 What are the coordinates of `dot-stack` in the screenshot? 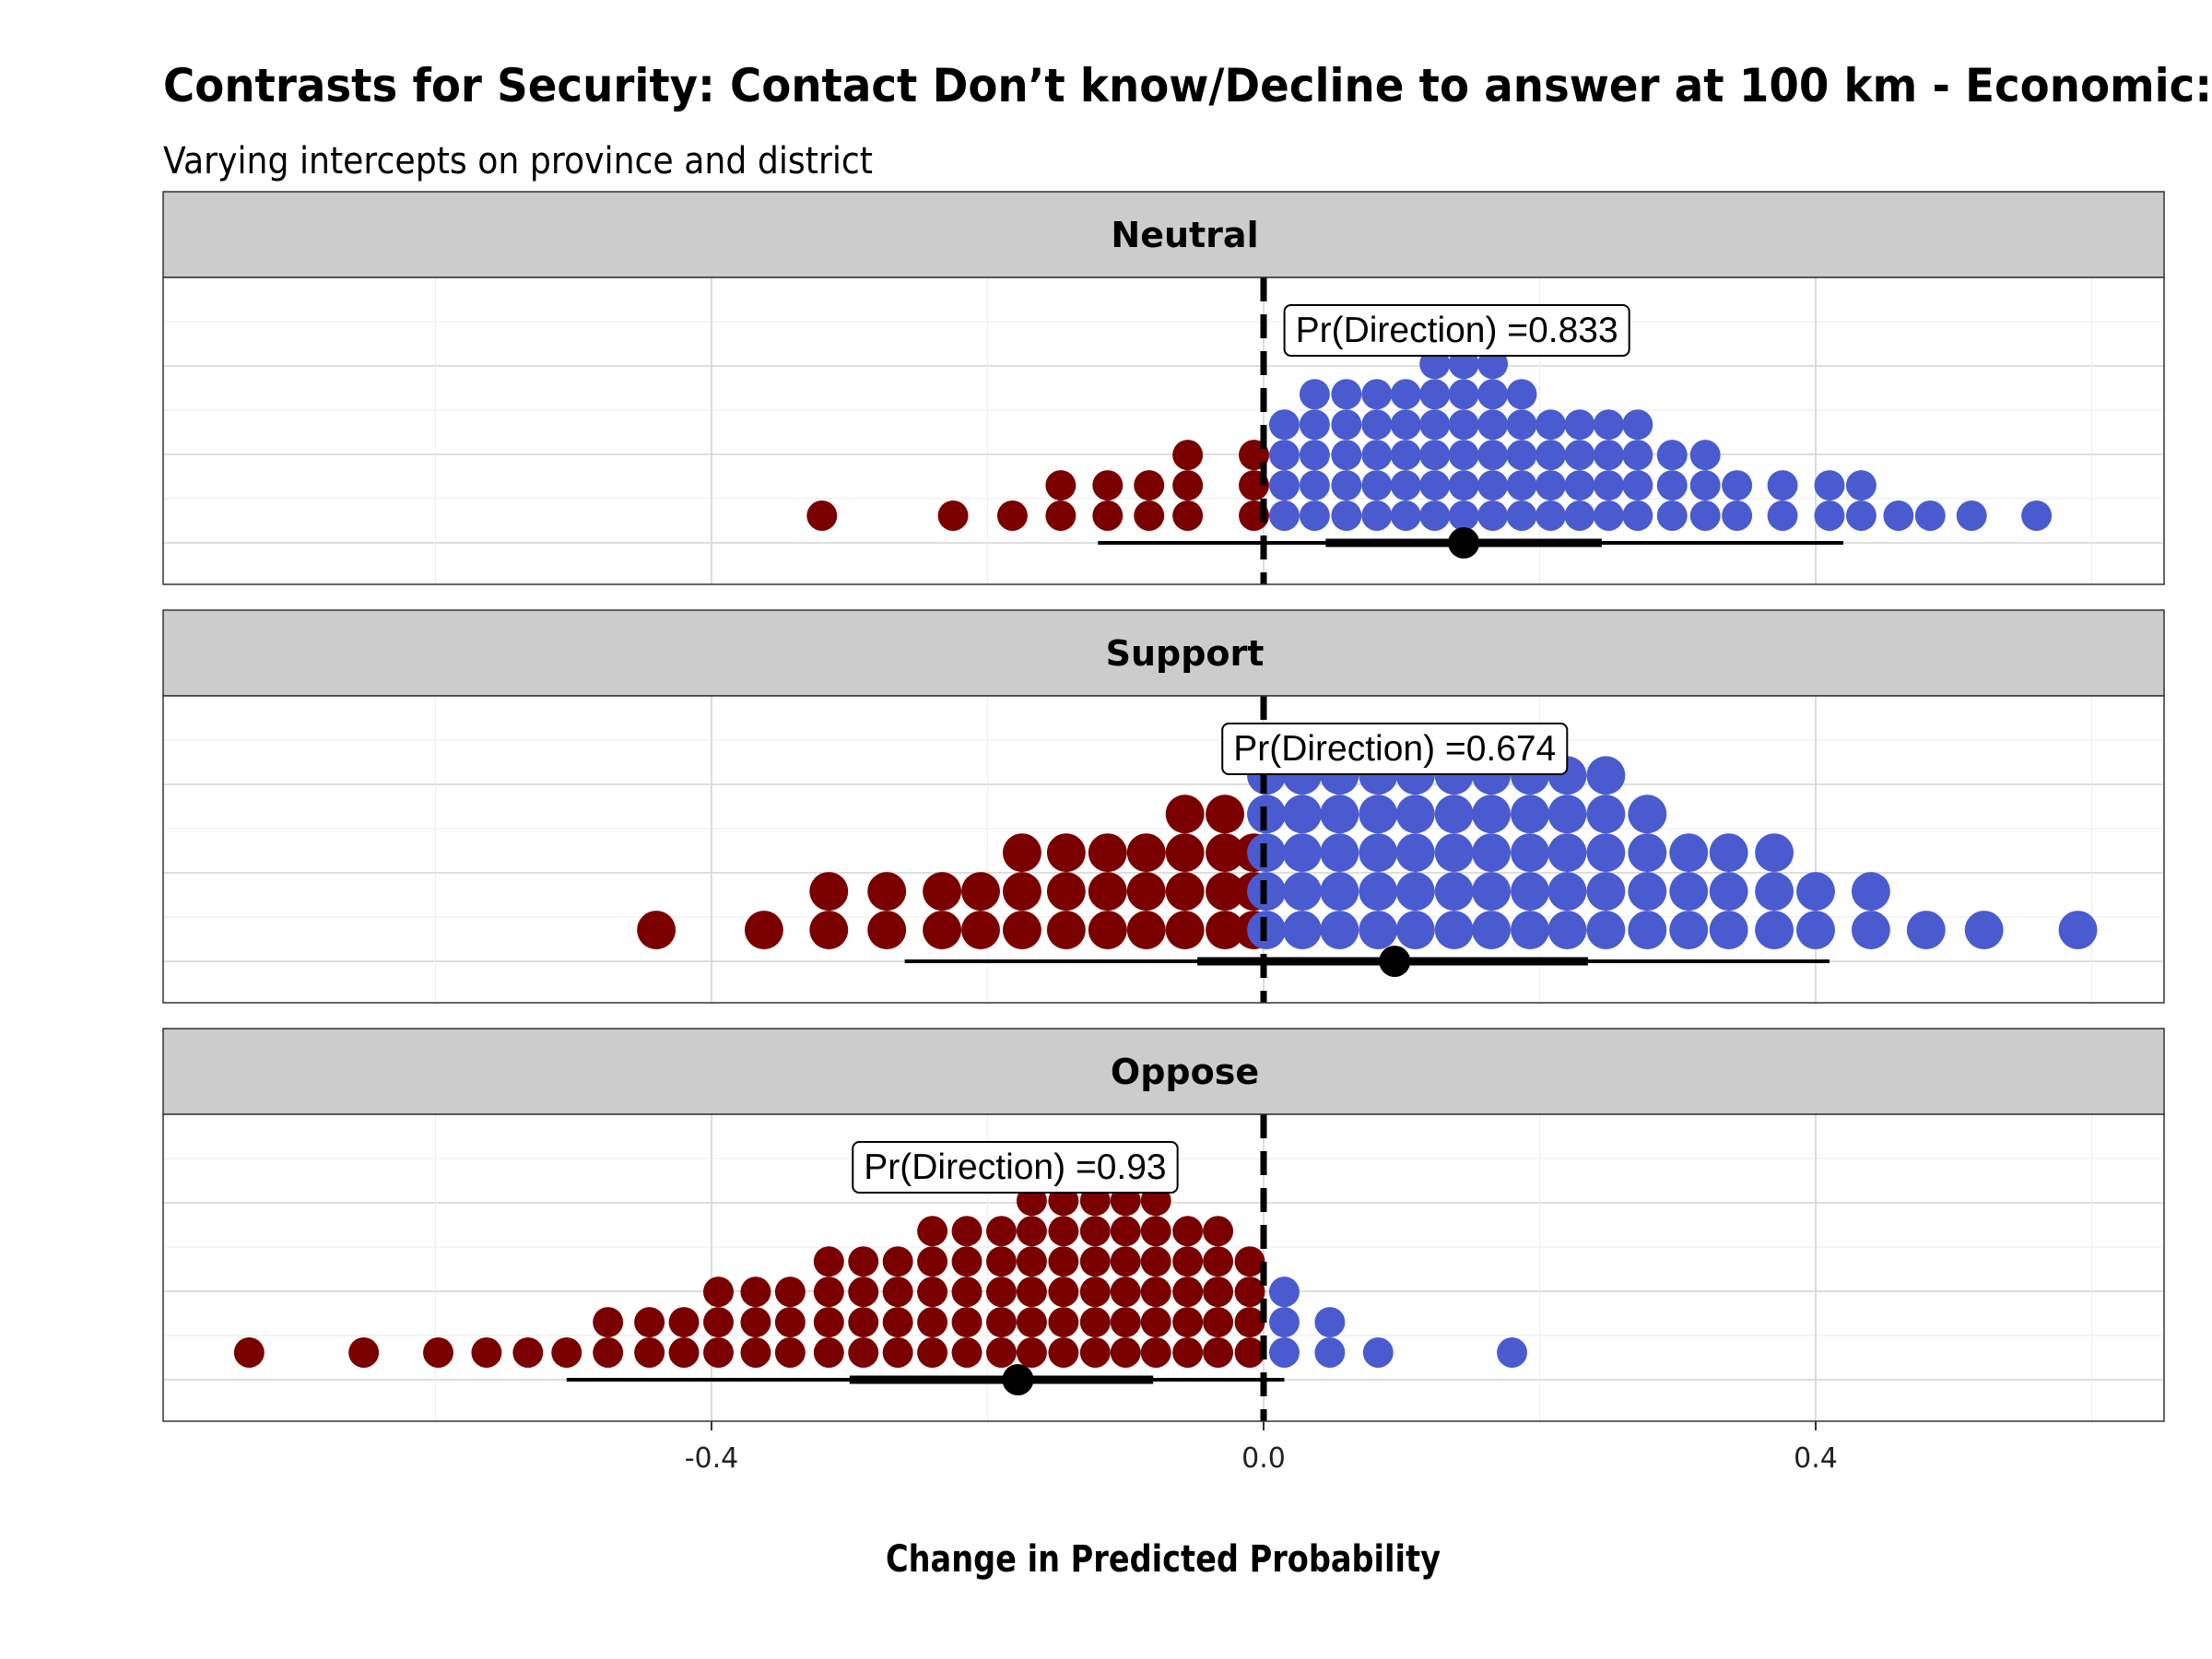 It's located at (880, 1276).